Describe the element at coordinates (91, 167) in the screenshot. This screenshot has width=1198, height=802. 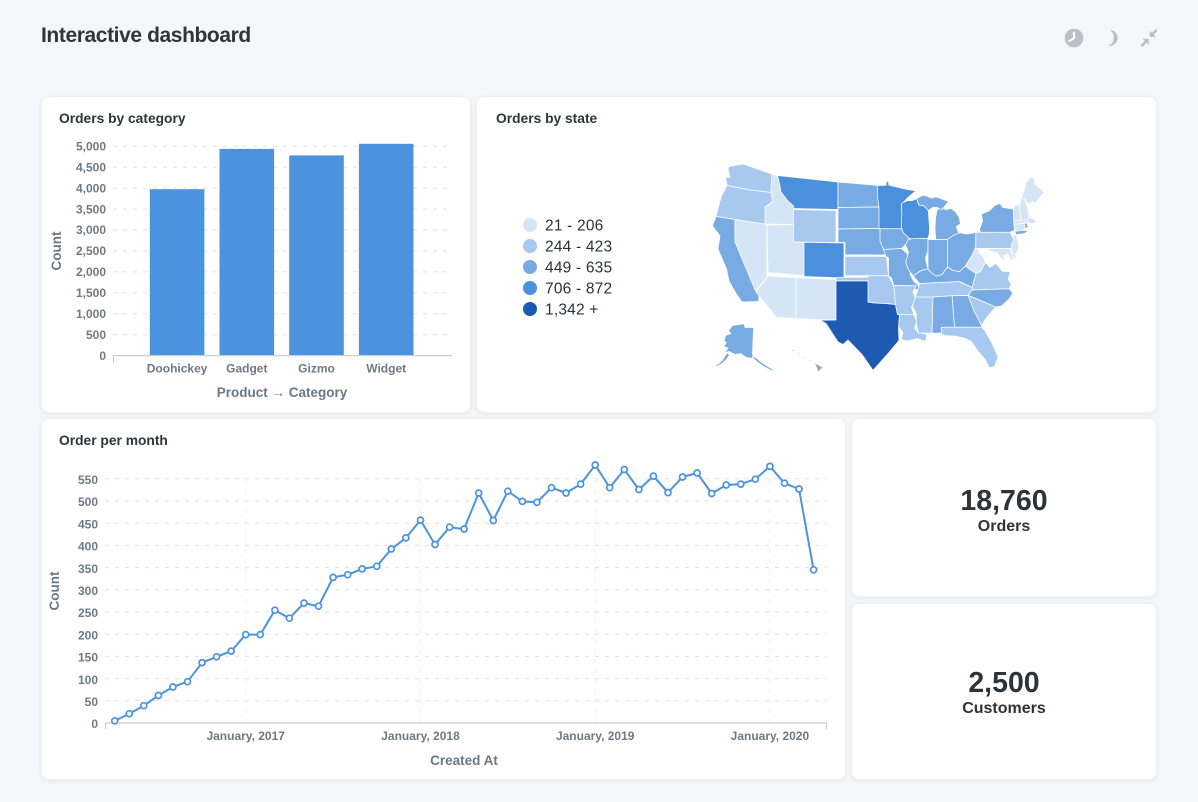
I see `svg-text: 4,500` at that location.